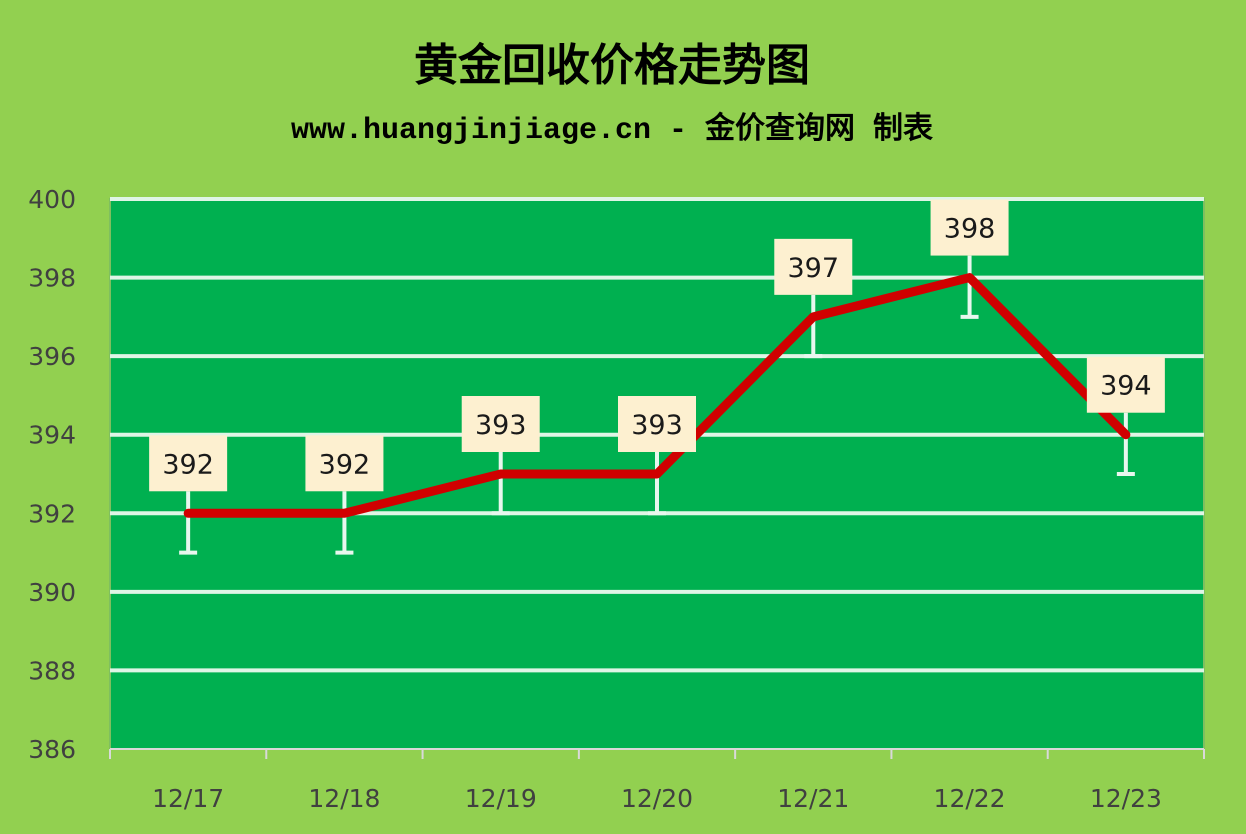 The image size is (1246, 834). Describe the element at coordinates (52, 749) in the screenshot. I see `y-tick-label: 386` at that location.